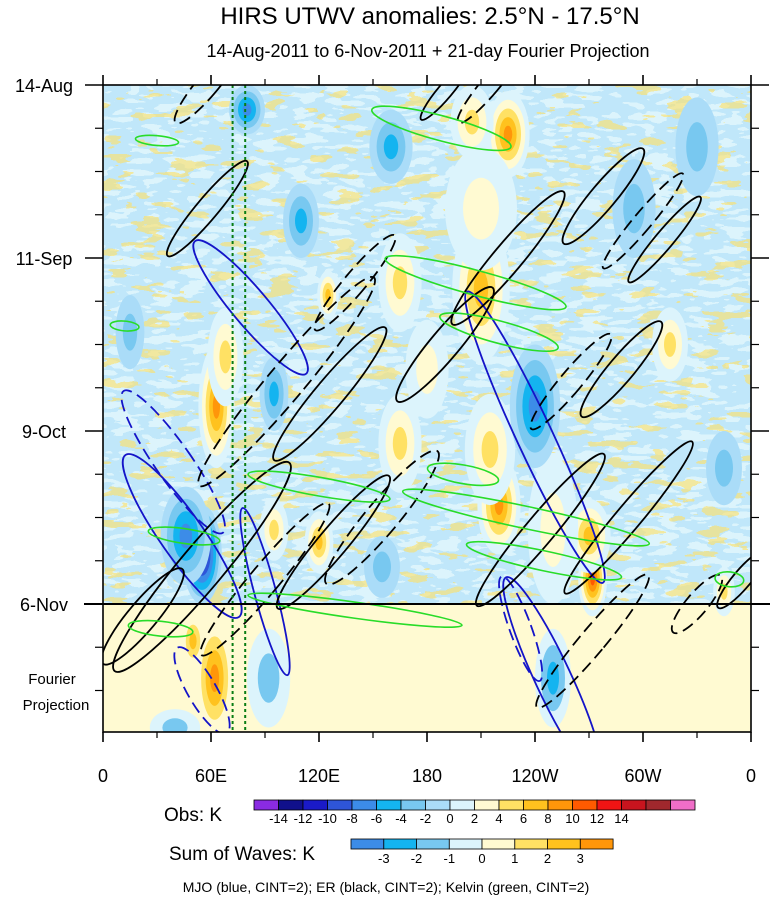 This screenshot has width=770, height=899. I want to click on projection-label-line2: Projection, so click(56, 705).